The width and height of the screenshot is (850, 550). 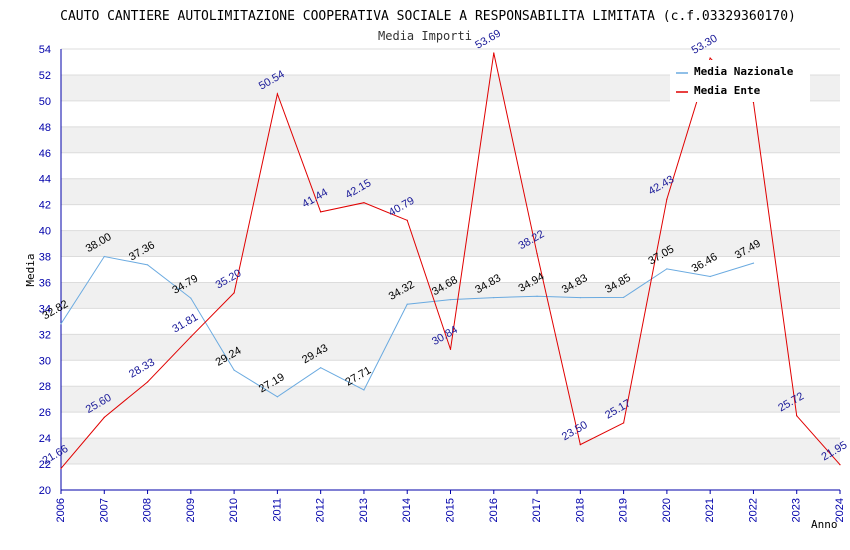 I want to click on y-tick-label: 36, so click(x=45, y=283).